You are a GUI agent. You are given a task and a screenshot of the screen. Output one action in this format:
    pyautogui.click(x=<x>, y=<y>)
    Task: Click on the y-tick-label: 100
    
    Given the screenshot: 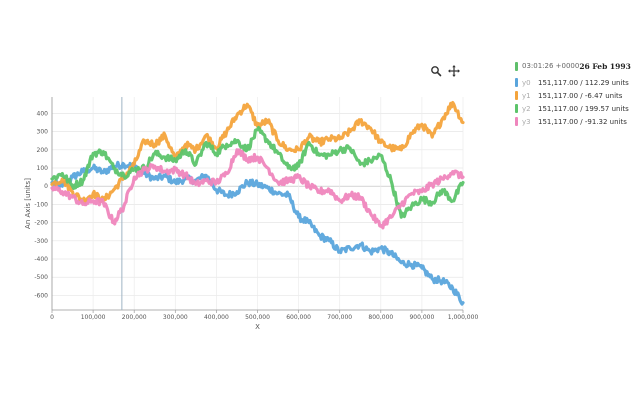 What is the action you would take?
    pyautogui.click(x=43, y=168)
    